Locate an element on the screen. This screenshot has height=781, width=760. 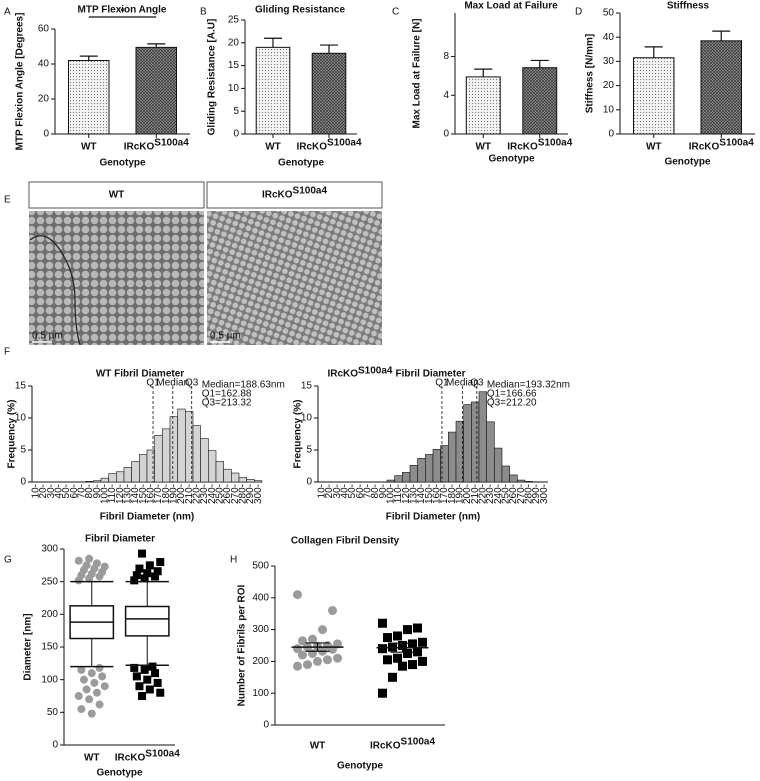
x-tick-label: 110- is located at coordinates (398, 493).